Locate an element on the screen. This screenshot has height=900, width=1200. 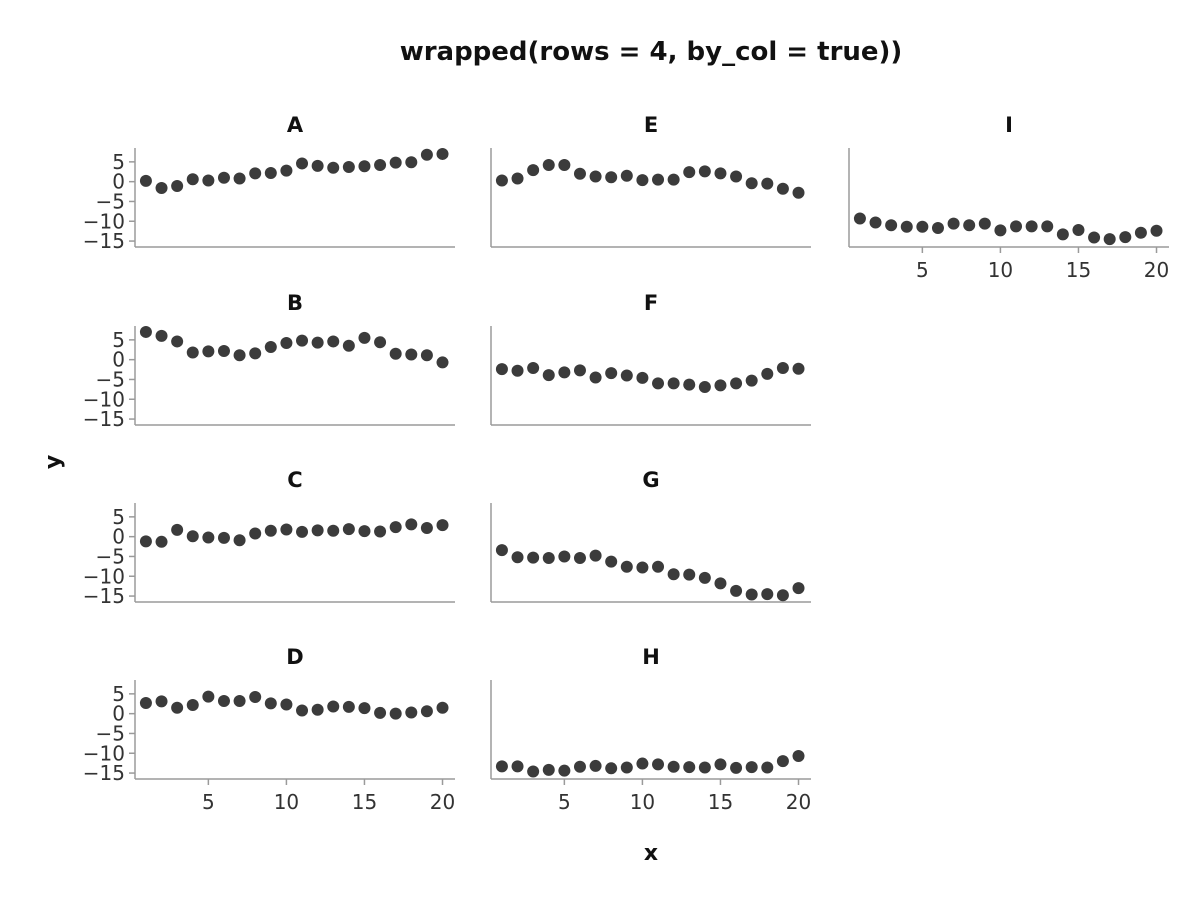
x-tick-label: 15 is located at coordinates (1078, 270).